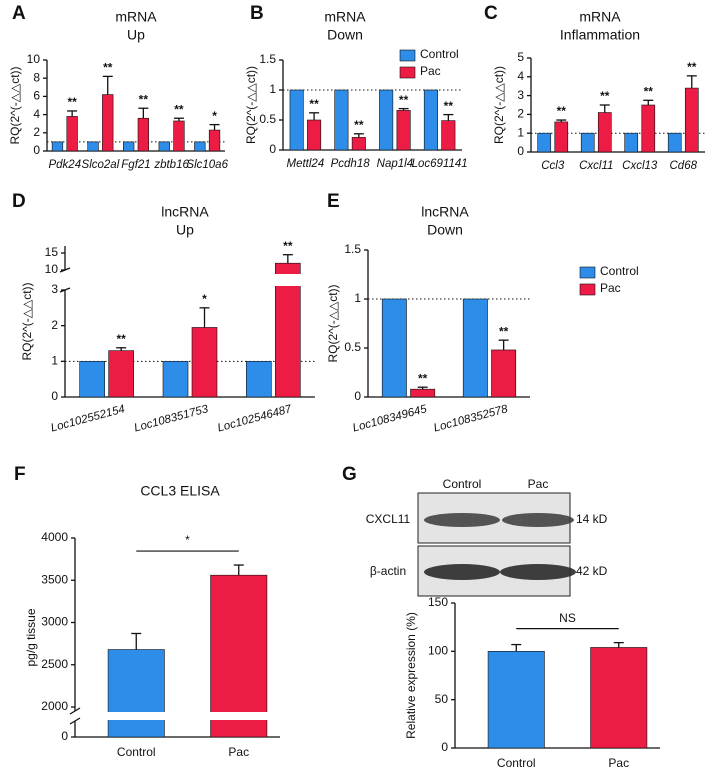  I want to click on y-tick-label: 1.5, so click(267, 59).